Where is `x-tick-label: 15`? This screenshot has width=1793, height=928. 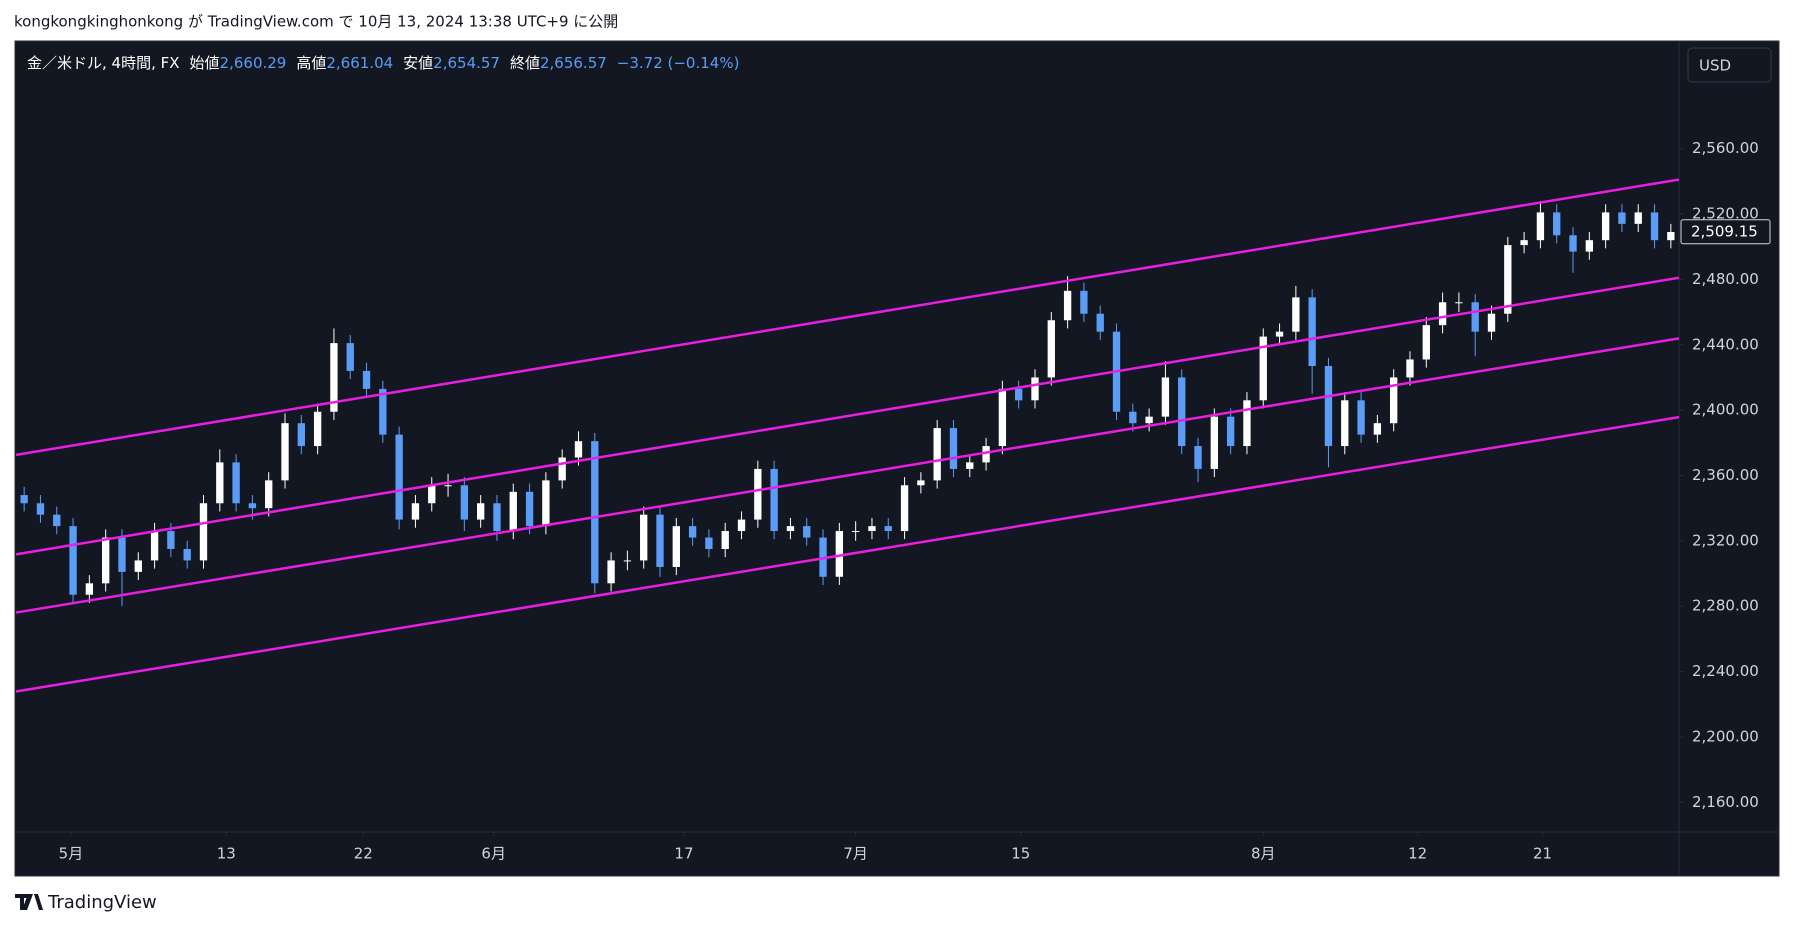
x-tick-label: 15 is located at coordinates (1020, 854).